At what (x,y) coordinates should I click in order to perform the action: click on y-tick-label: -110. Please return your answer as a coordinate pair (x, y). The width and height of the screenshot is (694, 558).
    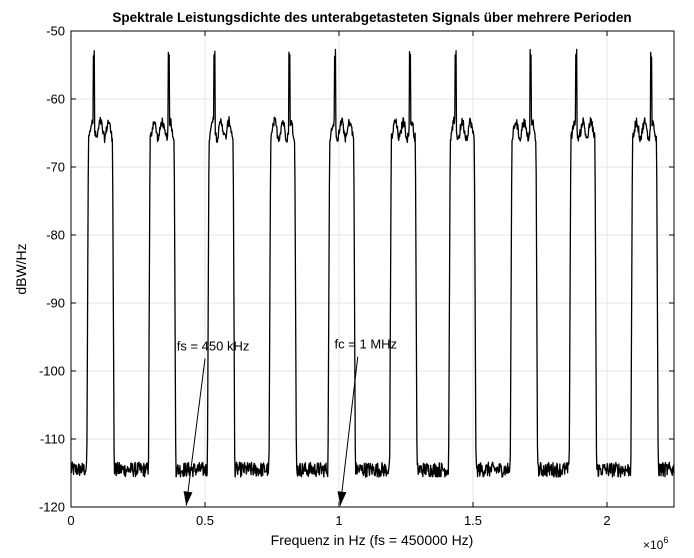
    Looking at the image, I should click on (52, 439).